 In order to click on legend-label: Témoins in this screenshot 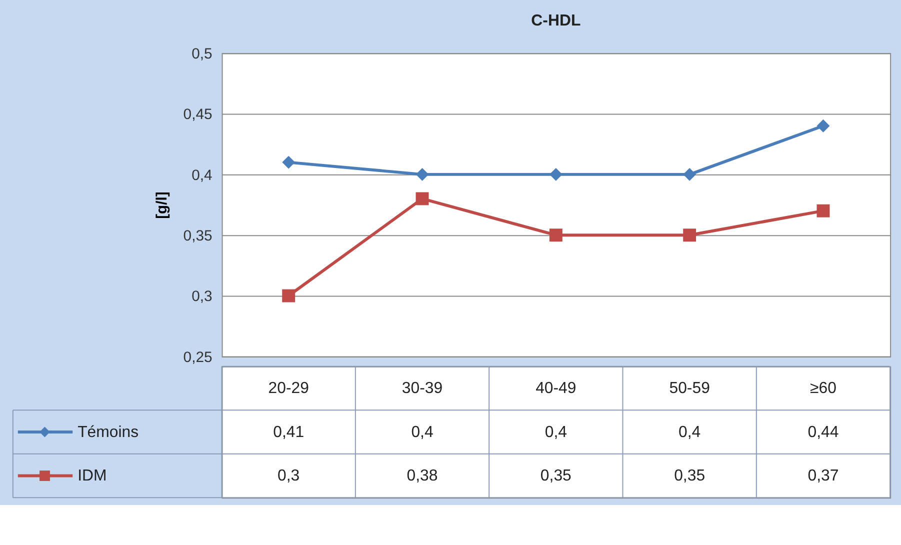, I will do `click(108, 432)`.